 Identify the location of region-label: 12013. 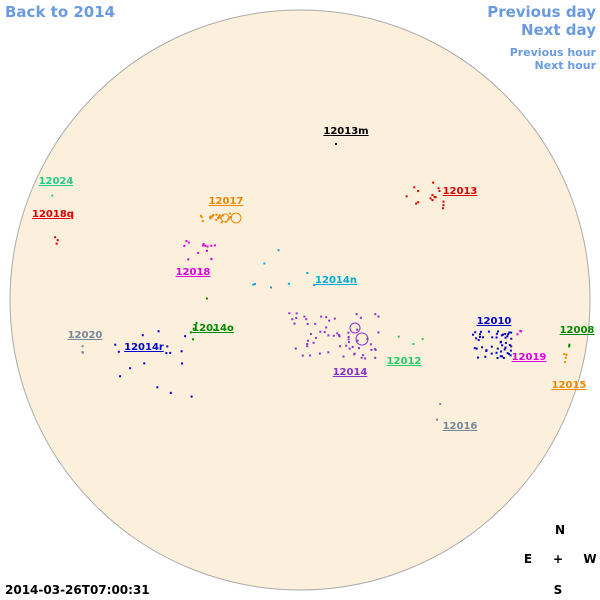
(460, 191).